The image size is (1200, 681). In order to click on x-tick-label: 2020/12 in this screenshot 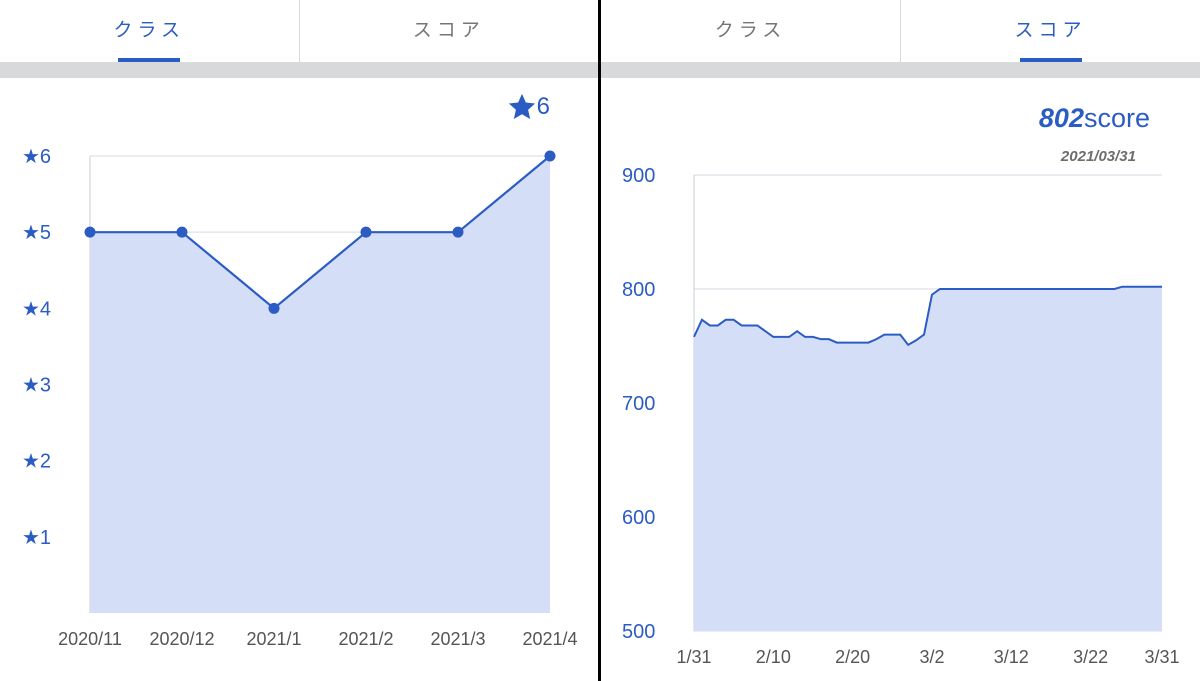, I will do `click(181, 639)`.